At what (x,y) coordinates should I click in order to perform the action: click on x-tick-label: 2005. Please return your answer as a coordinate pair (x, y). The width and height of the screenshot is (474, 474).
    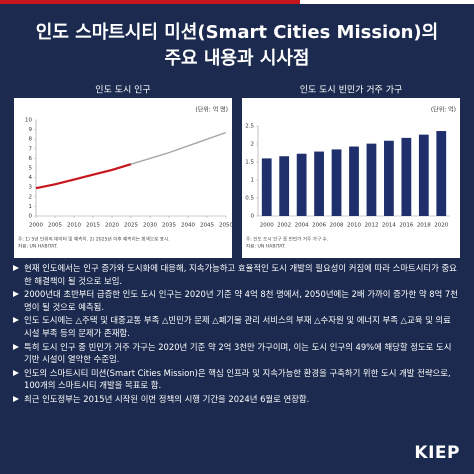
    Looking at the image, I should click on (55, 226).